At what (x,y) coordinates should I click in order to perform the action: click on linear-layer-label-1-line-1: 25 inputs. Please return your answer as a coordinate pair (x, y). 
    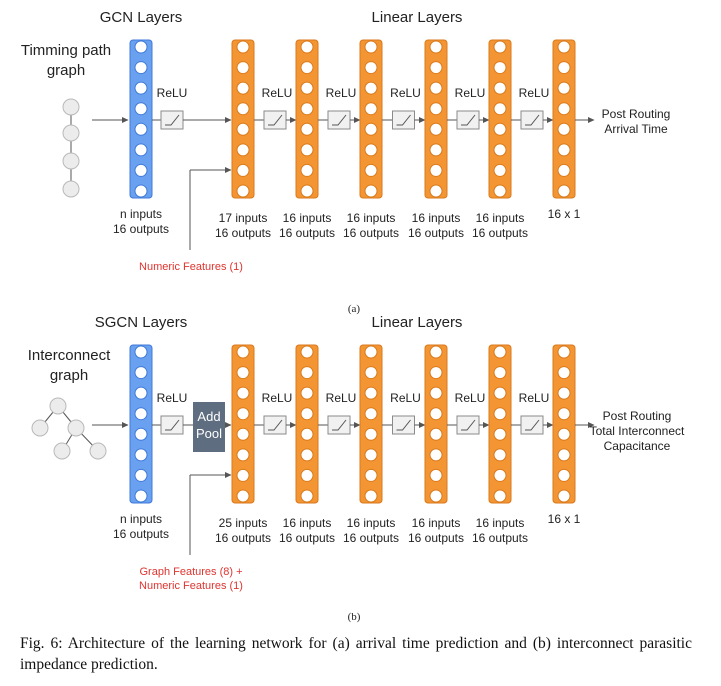
    Looking at the image, I should click on (243, 523).